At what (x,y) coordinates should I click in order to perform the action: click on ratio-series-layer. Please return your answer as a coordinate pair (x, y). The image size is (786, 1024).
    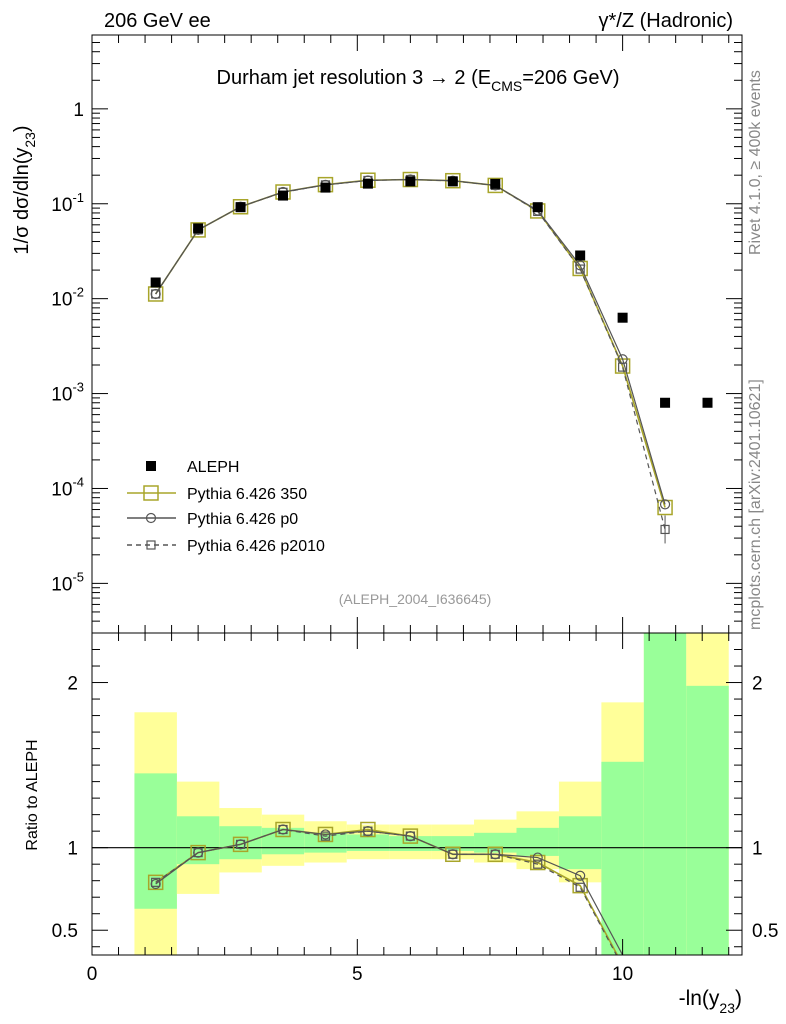
    Looking at the image, I should click on (417, 888).